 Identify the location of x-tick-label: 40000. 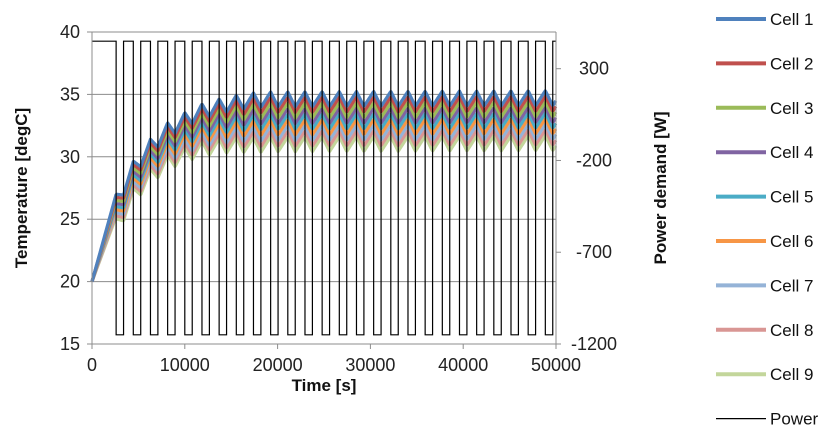
(463, 365).